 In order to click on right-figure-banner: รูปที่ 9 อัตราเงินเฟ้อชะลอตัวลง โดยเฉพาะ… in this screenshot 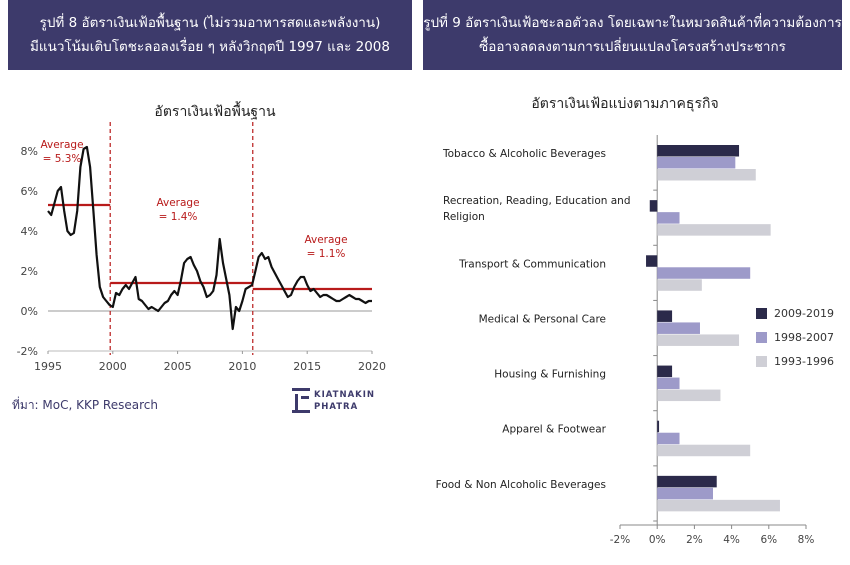, I will do `click(632, 35)`.